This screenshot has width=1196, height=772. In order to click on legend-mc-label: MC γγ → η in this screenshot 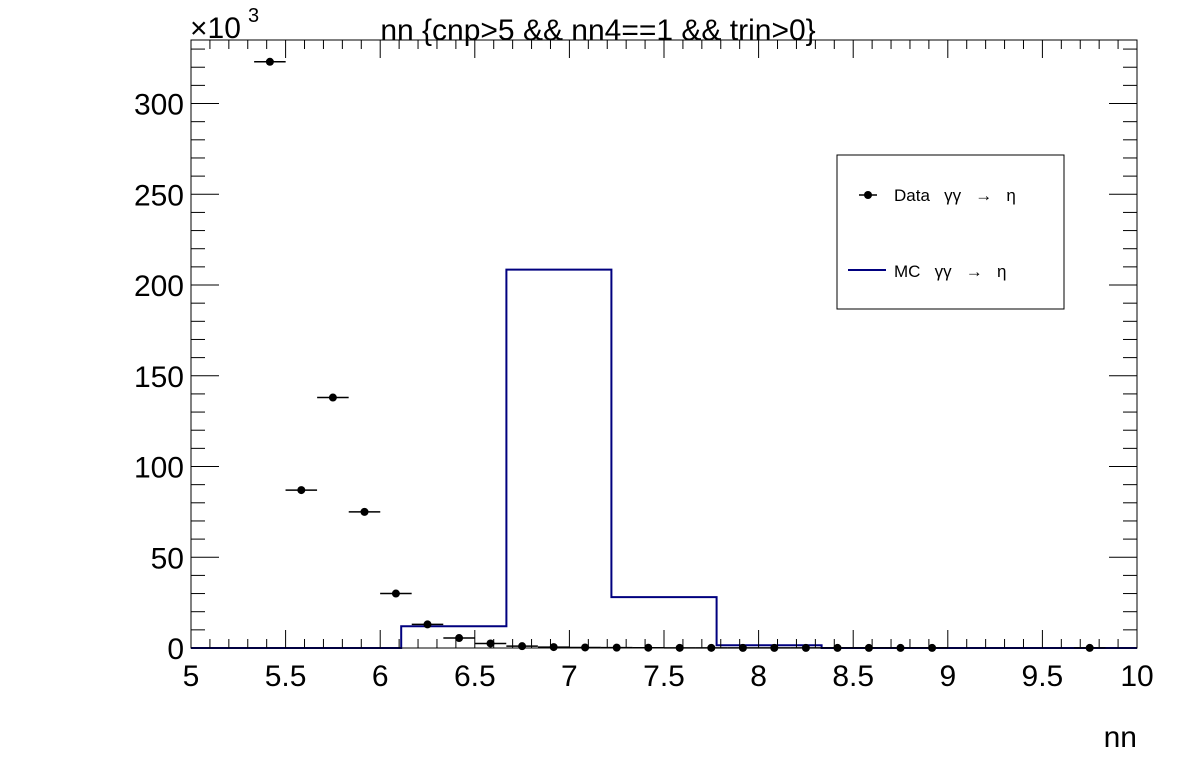, I will do `click(950, 271)`.